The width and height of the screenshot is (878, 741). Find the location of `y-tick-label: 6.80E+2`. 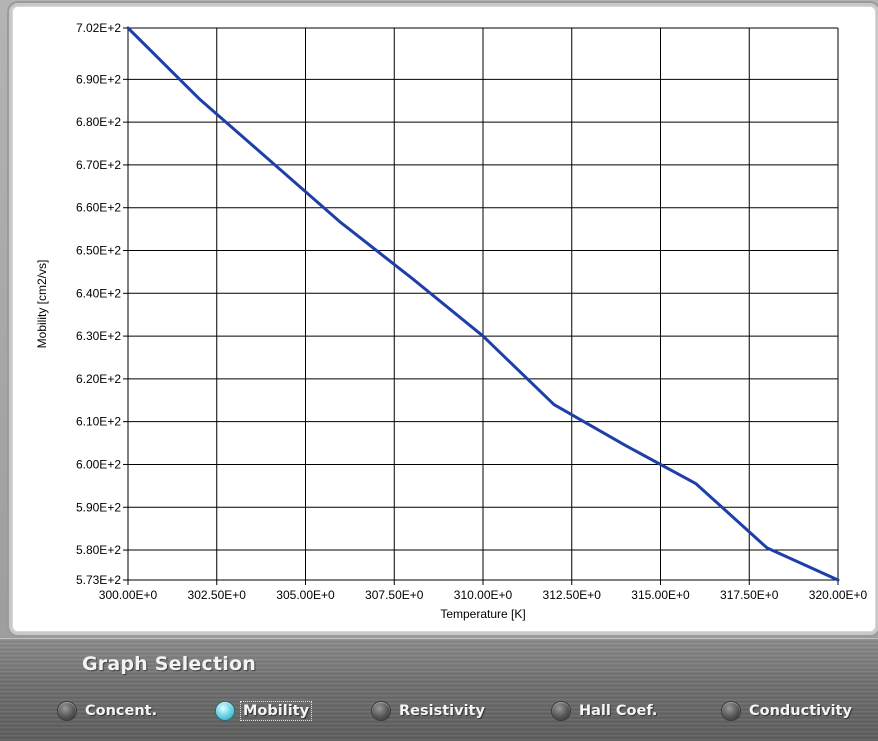

y-tick-label: 6.80E+2 is located at coordinates (98, 122).